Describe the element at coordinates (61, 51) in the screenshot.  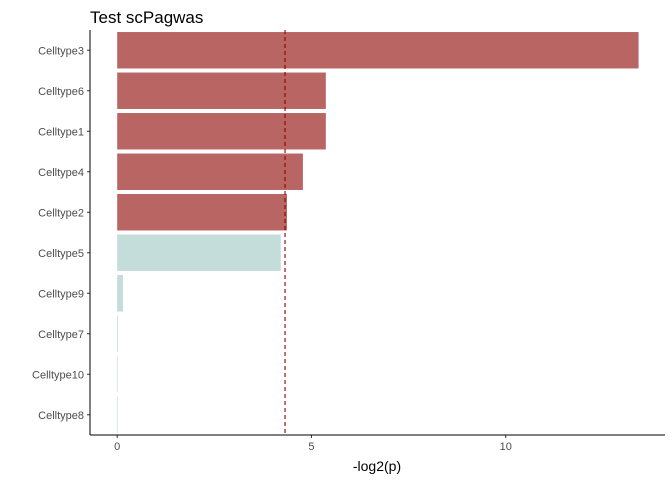
I see `y-tick-label: Celltype3` at that location.